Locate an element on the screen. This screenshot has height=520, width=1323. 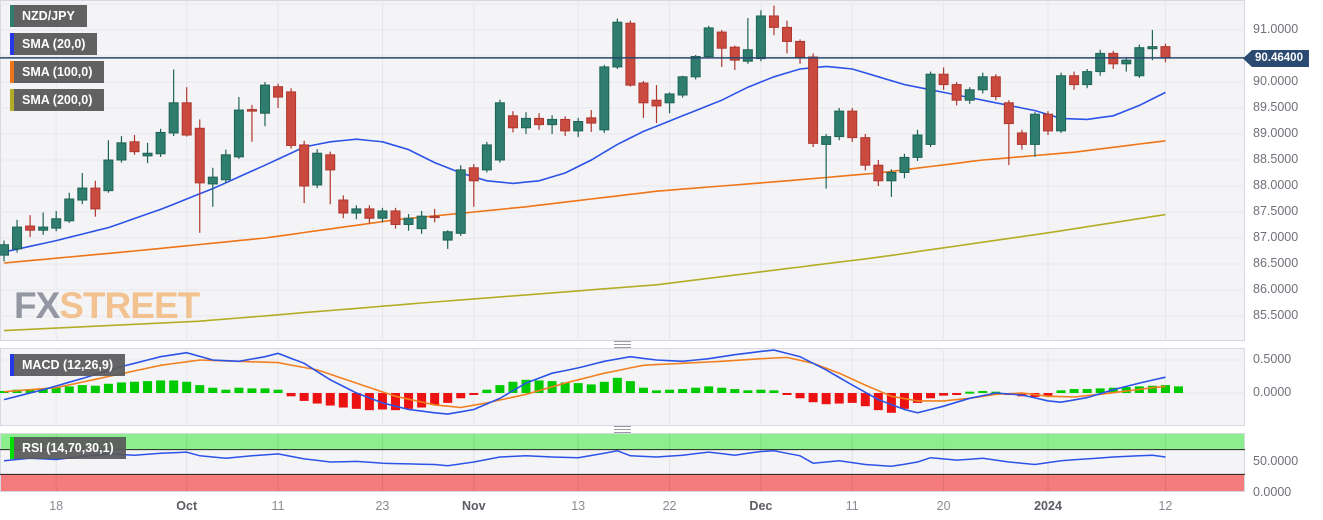
legend-item: SMA (20,0) is located at coordinates (54, 44).